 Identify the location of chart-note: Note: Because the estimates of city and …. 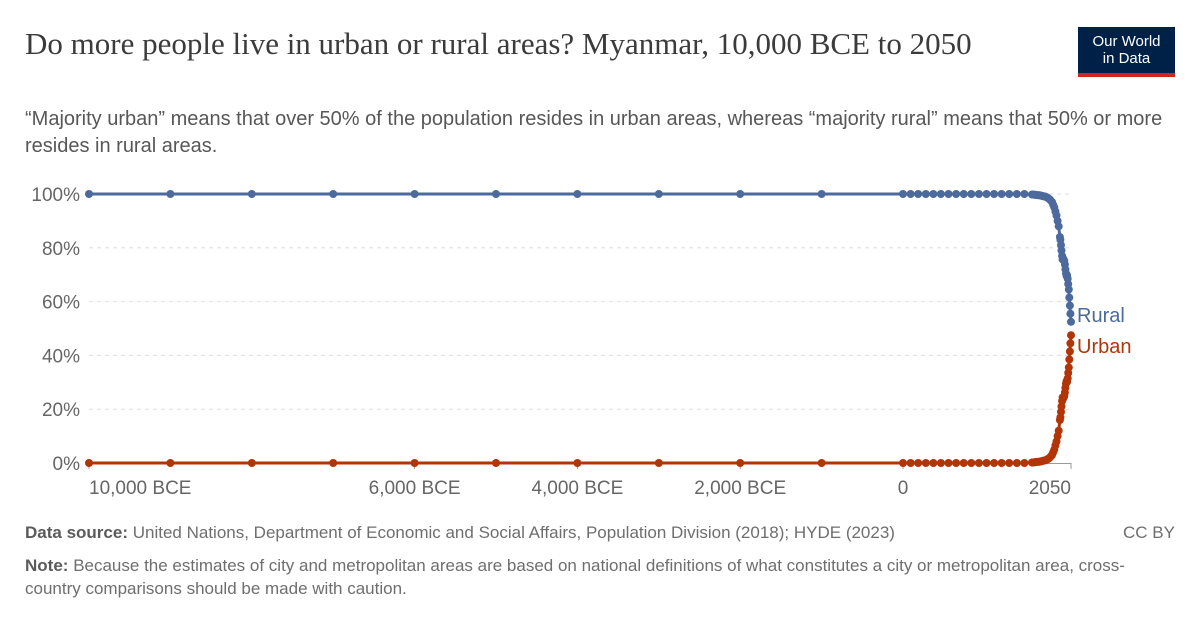
(600, 577).